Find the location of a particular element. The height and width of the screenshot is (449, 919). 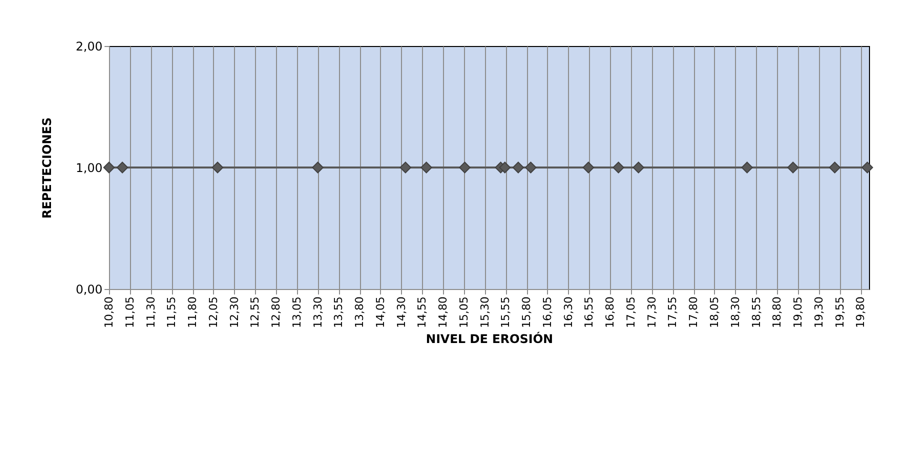

x-tick-label: 17,55 is located at coordinates (673, 312).